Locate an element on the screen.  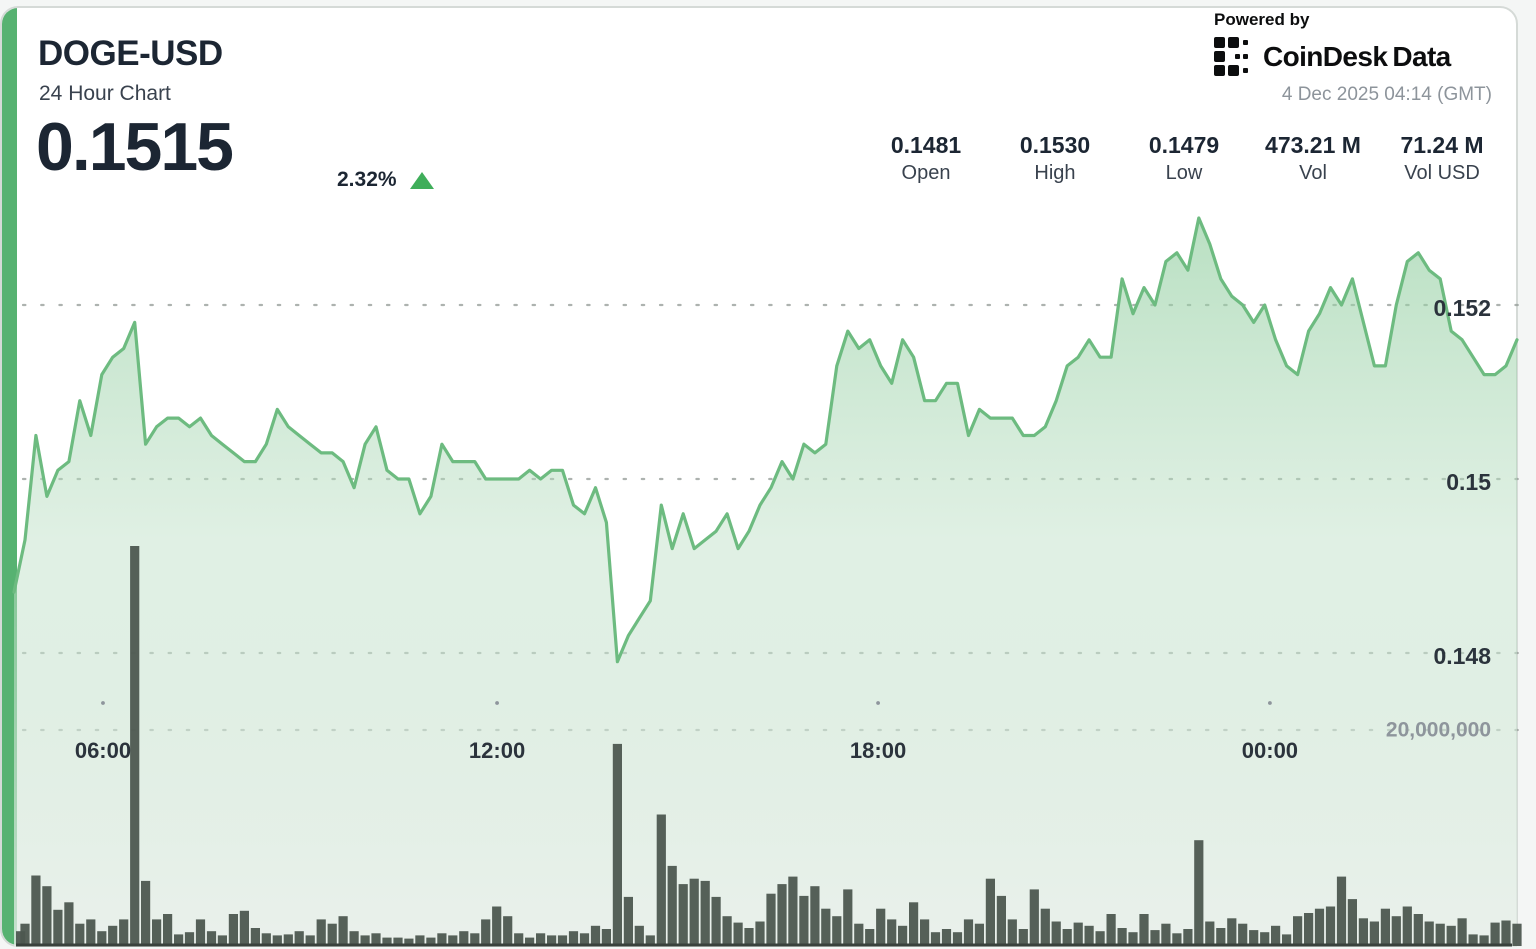
stat-open: 0.1481 Open is located at coordinates (926, 158).